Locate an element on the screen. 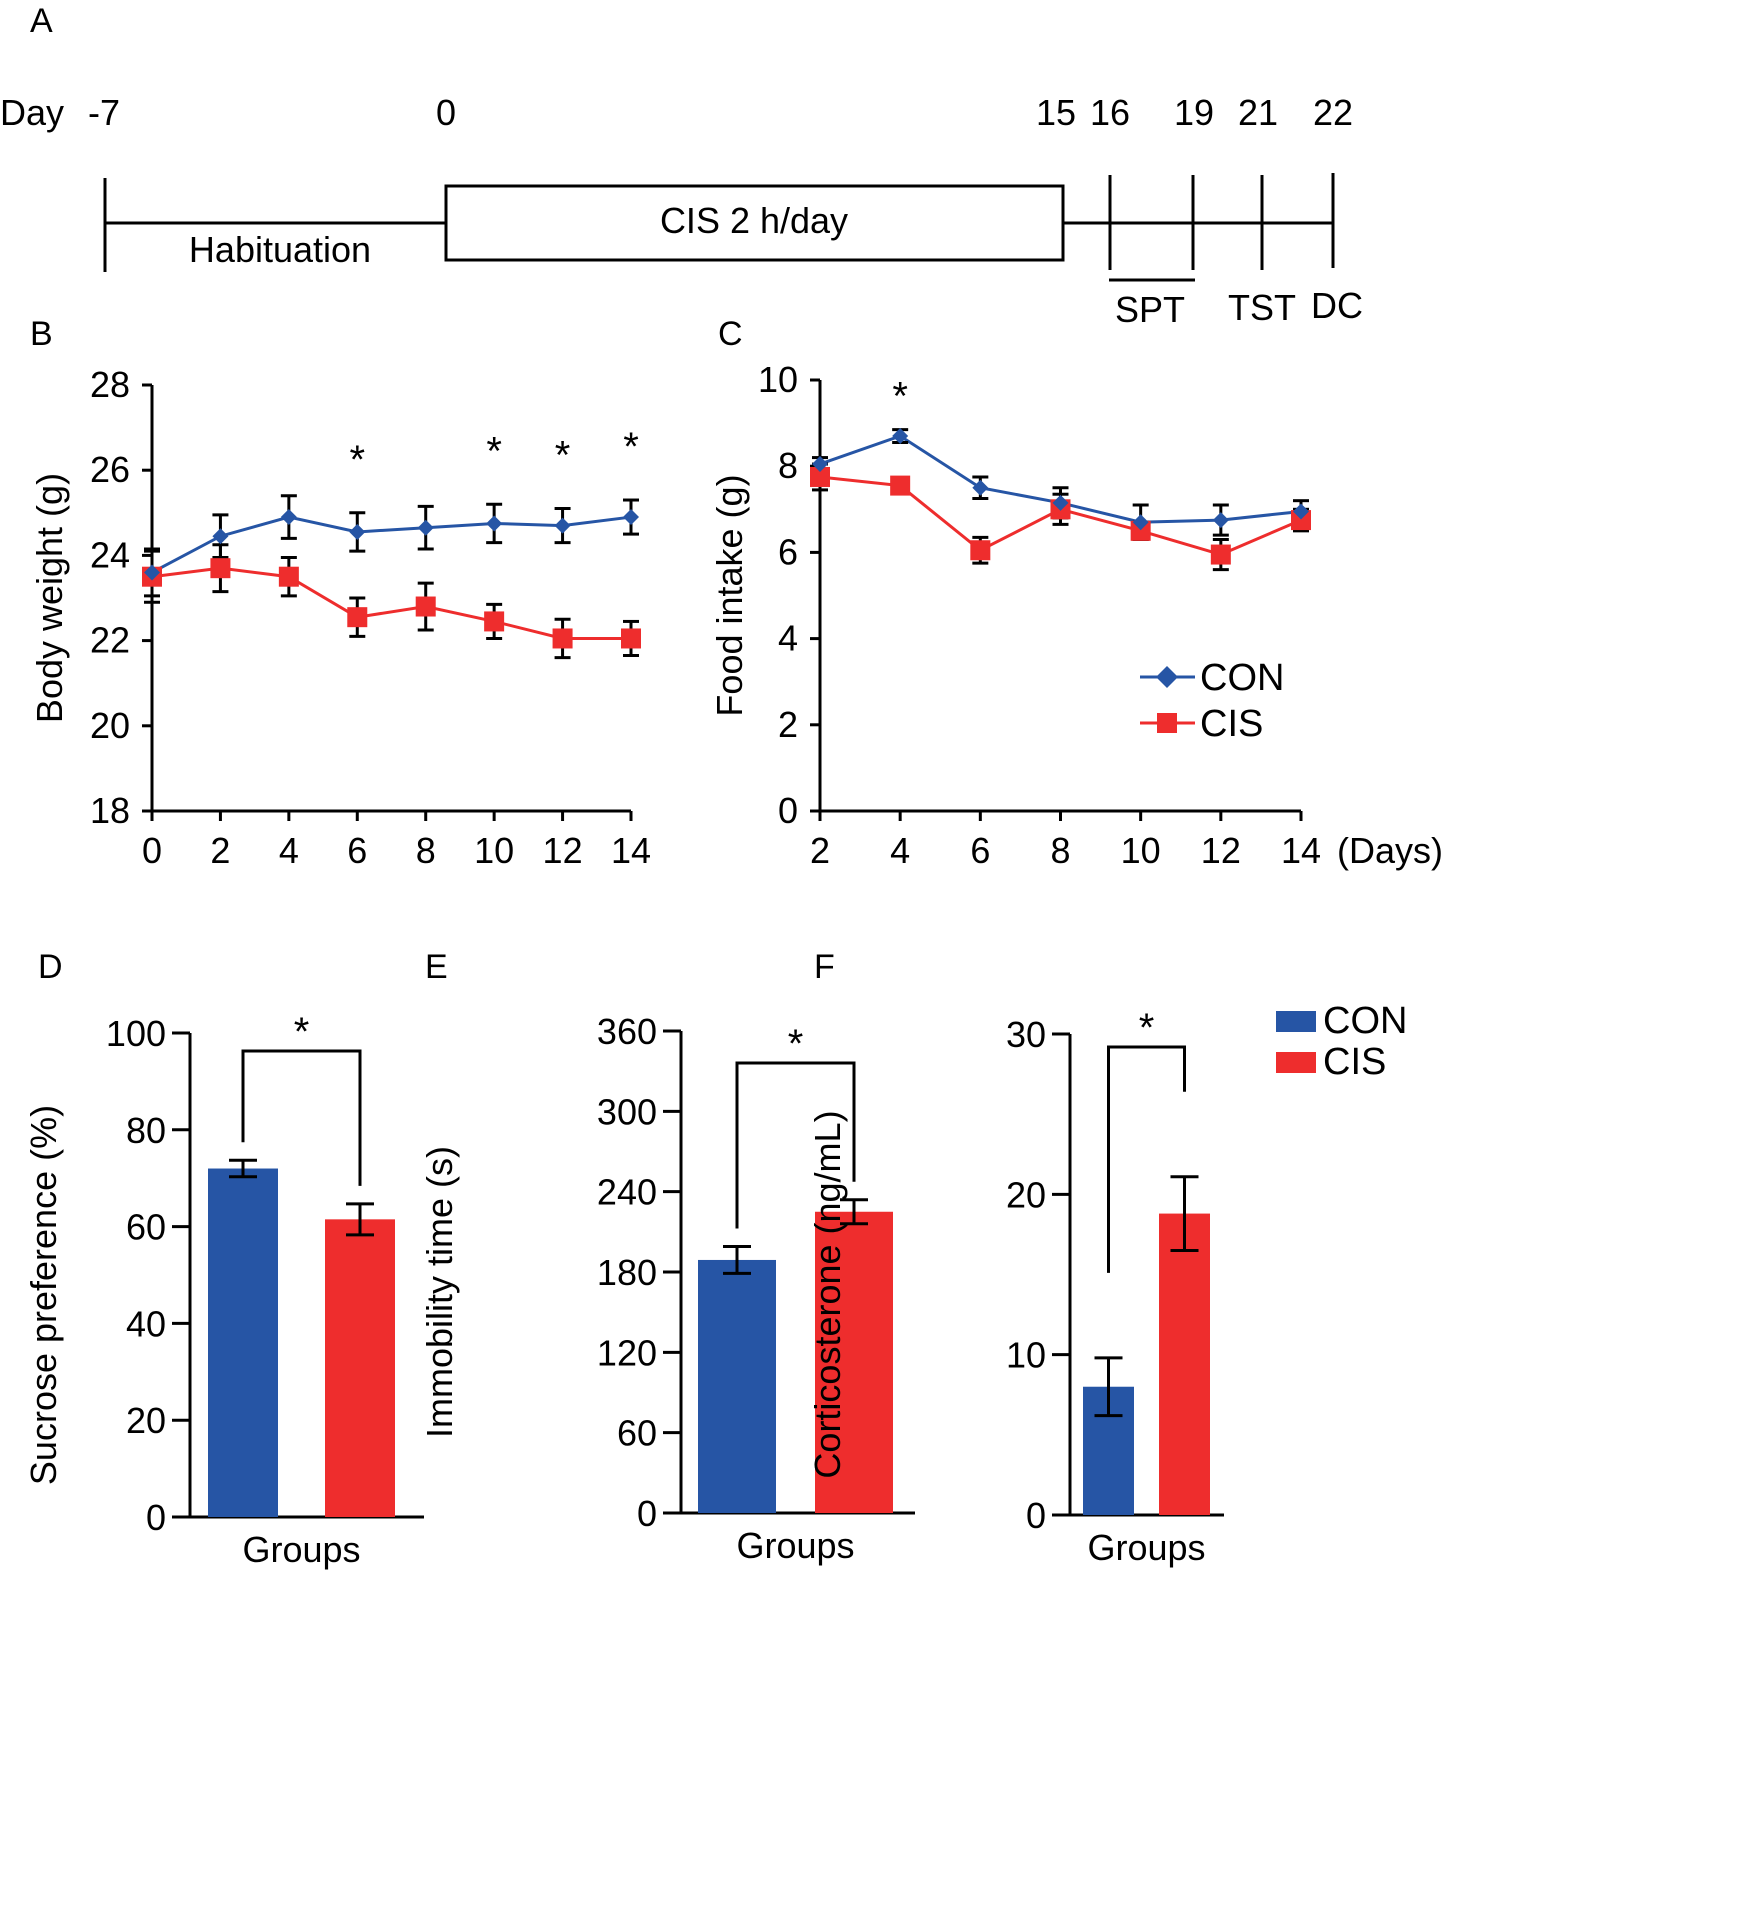  y-tick-label: 24 is located at coordinates (110, 554).